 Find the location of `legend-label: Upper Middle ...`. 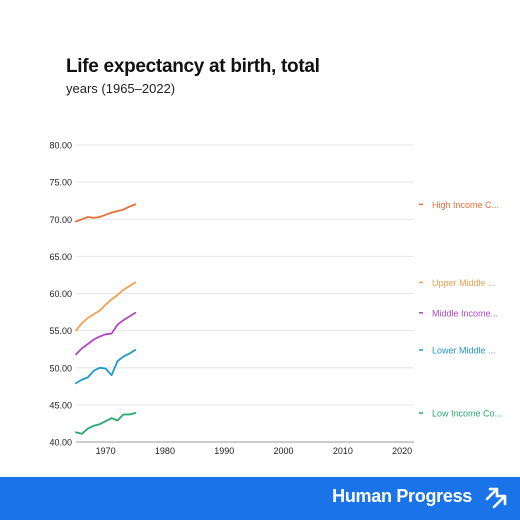

legend-label: Upper Middle ... is located at coordinates (464, 283).